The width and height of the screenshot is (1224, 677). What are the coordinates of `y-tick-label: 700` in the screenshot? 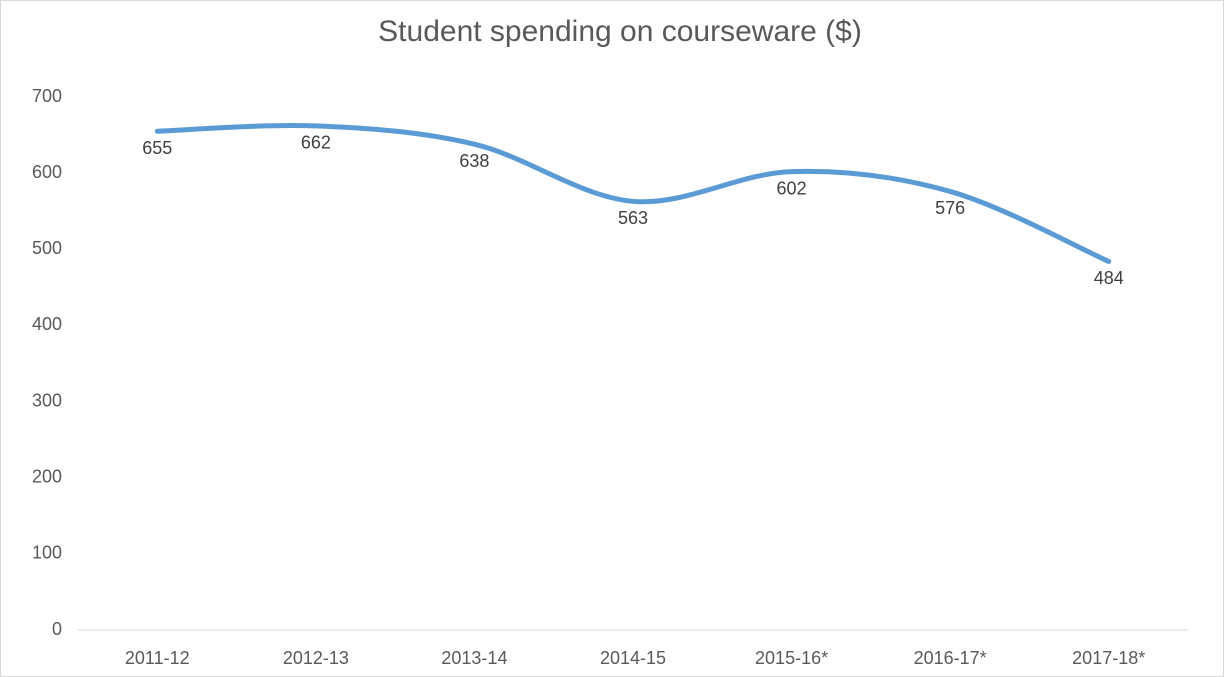 It's located at (47, 96).